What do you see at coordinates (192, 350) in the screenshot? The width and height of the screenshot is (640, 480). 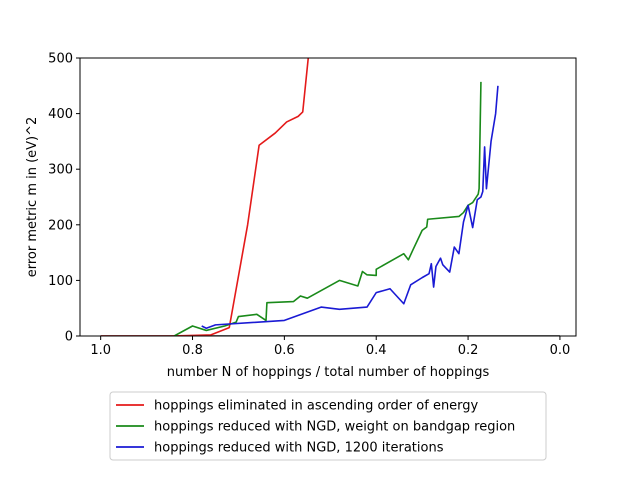 I see `x-tick-label: 0.8` at bounding box center [192, 350].